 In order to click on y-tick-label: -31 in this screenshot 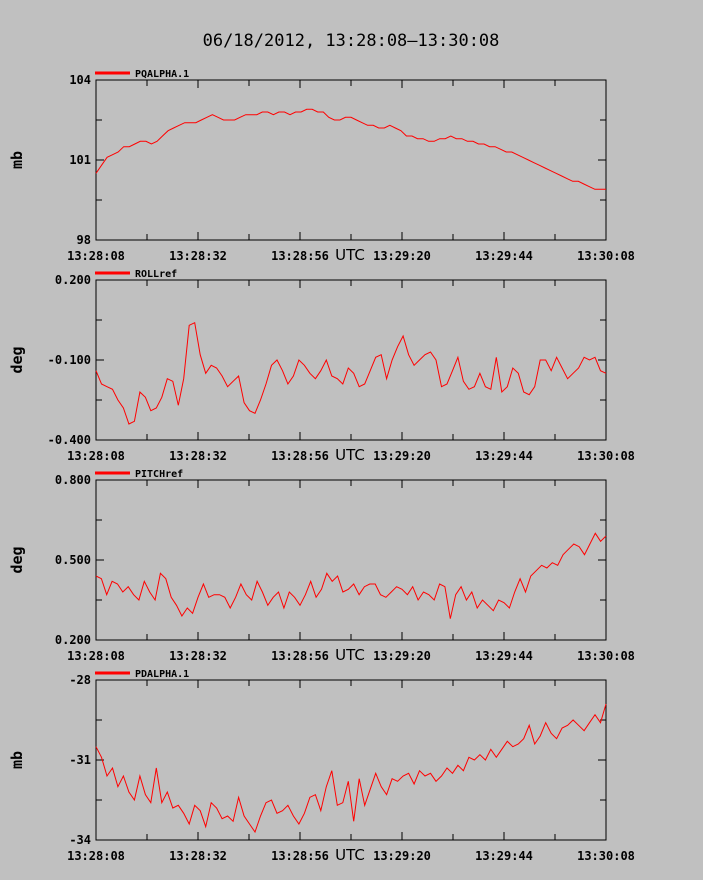, I will do `click(80, 760)`.